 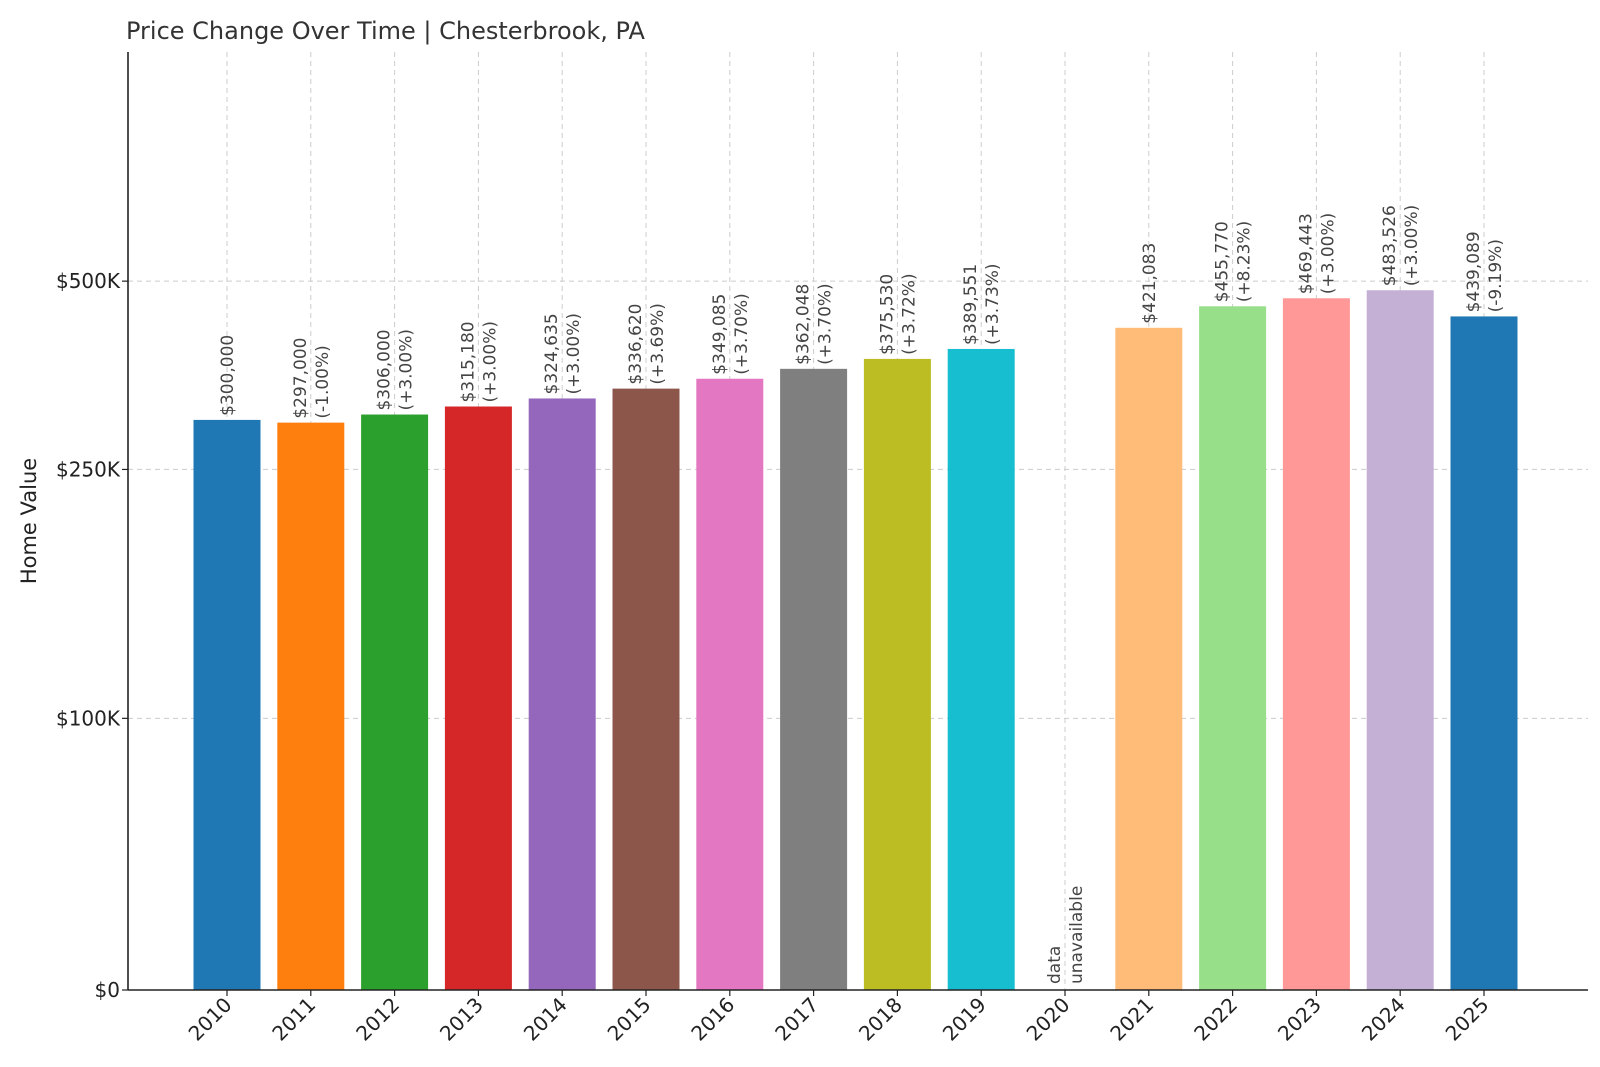 What do you see at coordinates (88, 718) in the screenshot?
I see `y-tick-label: $100K` at bounding box center [88, 718].